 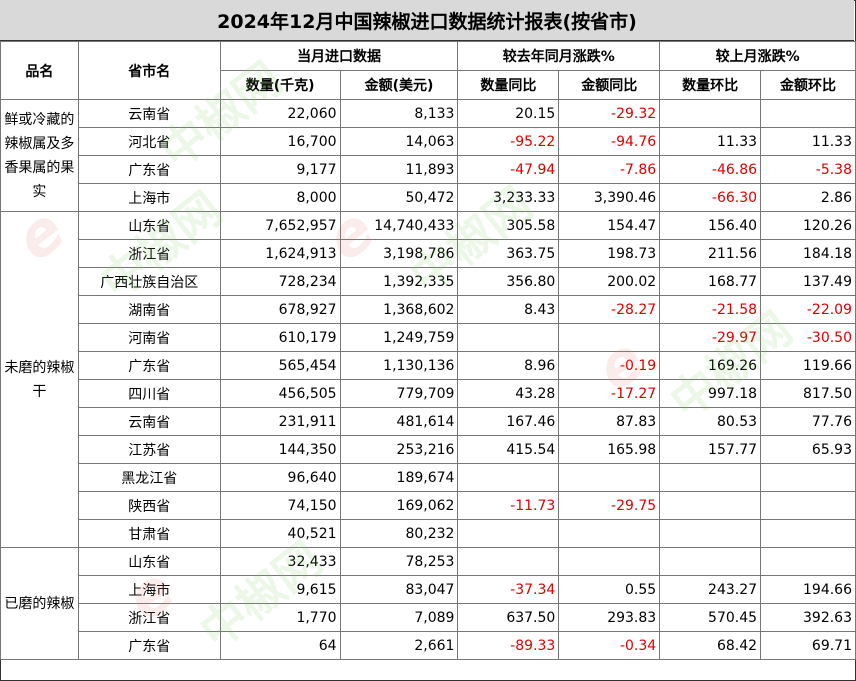 I want to click on province-cell: 河南省, so click(x=149, y=337).